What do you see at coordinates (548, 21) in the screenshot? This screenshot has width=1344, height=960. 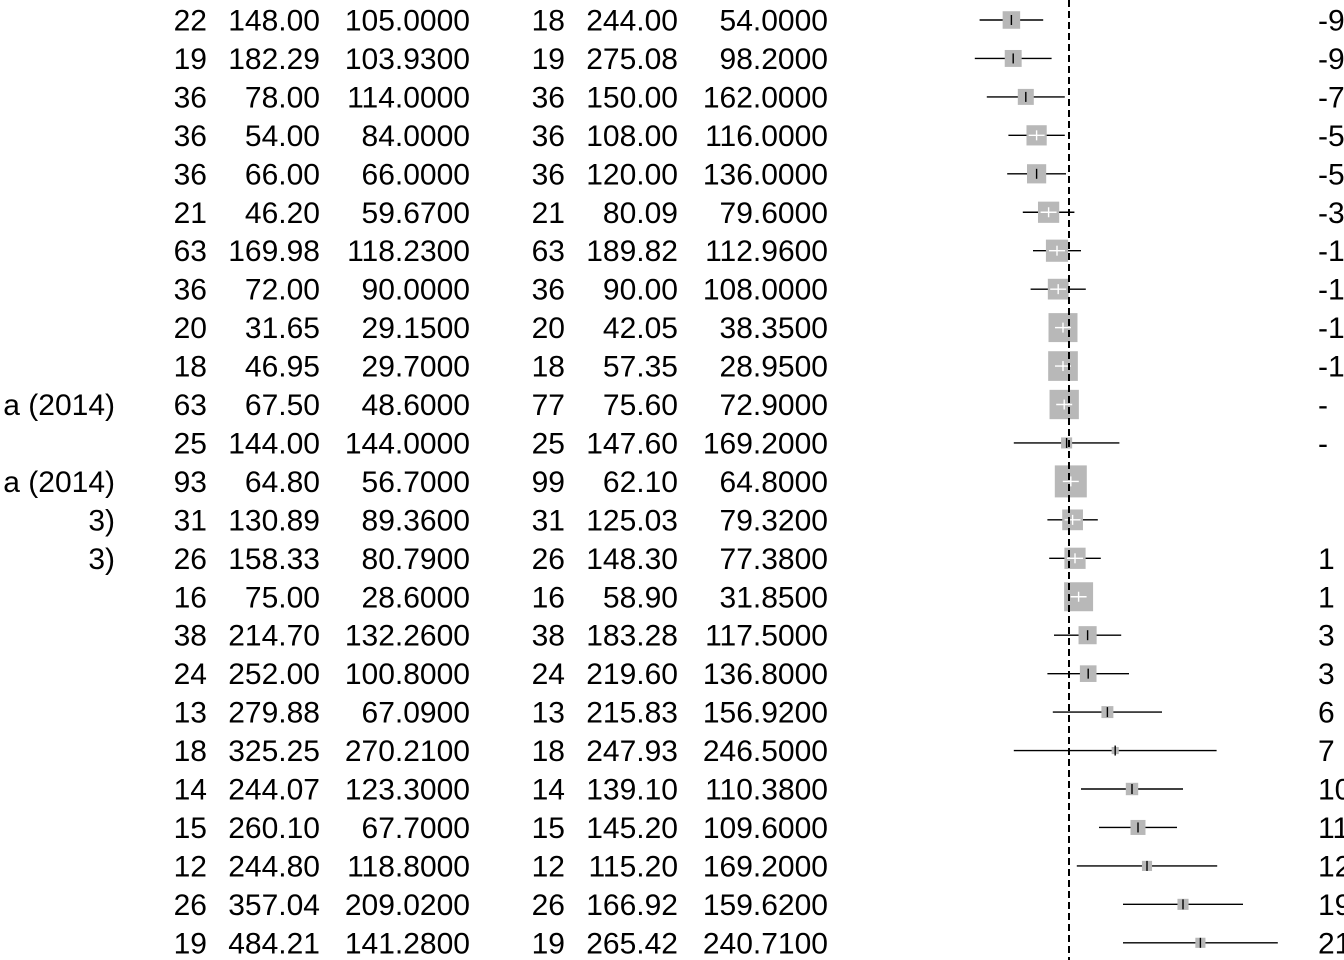 I see `control-n: 18` at bounding box center [548, 21].